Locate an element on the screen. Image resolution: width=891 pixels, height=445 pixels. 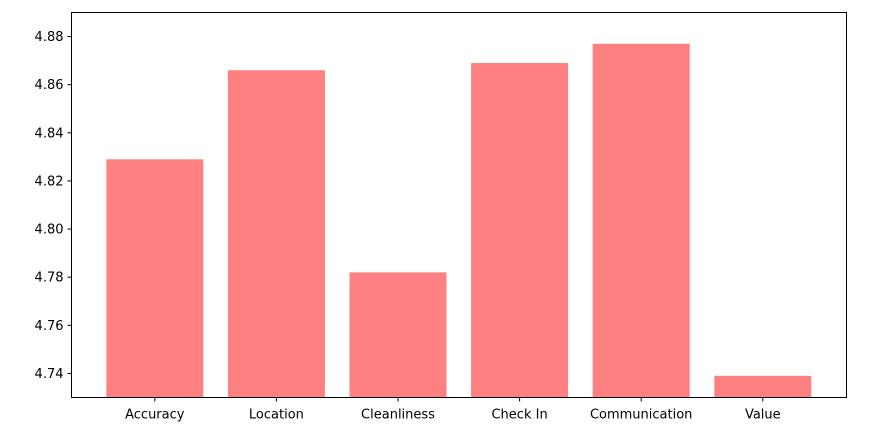
bar-value is located at coordinates (763, 386).